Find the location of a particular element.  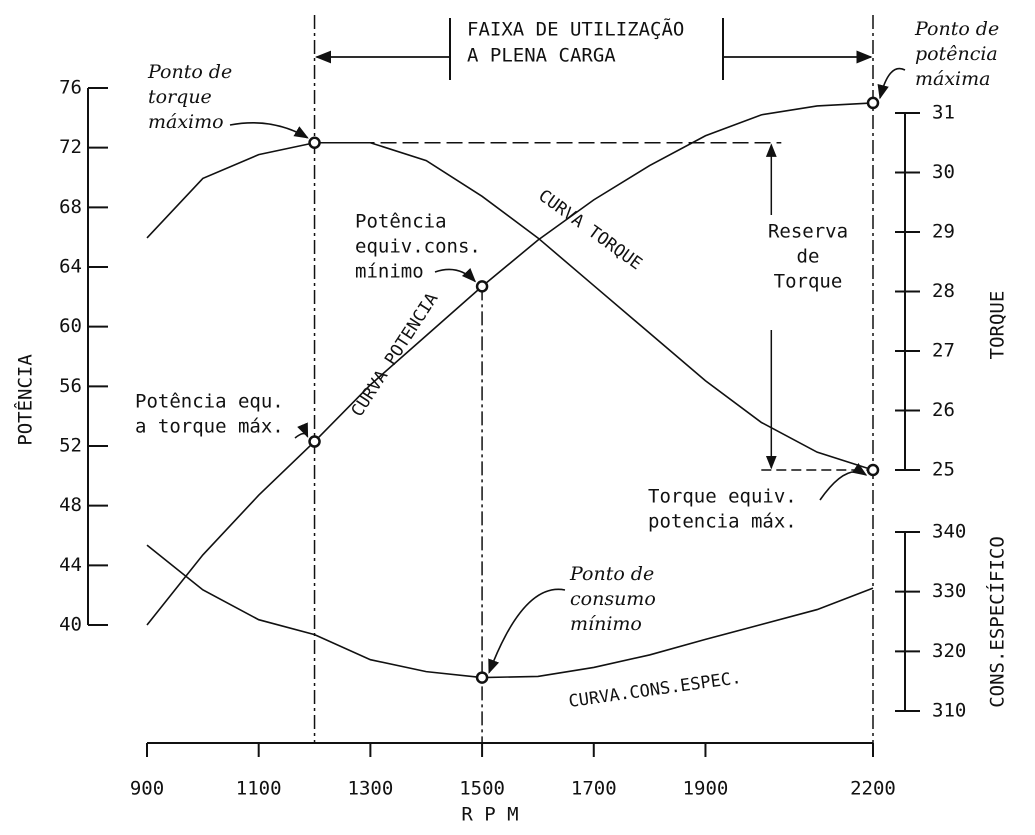

y-tick-label: 40 is located at coordinates (70, 625).